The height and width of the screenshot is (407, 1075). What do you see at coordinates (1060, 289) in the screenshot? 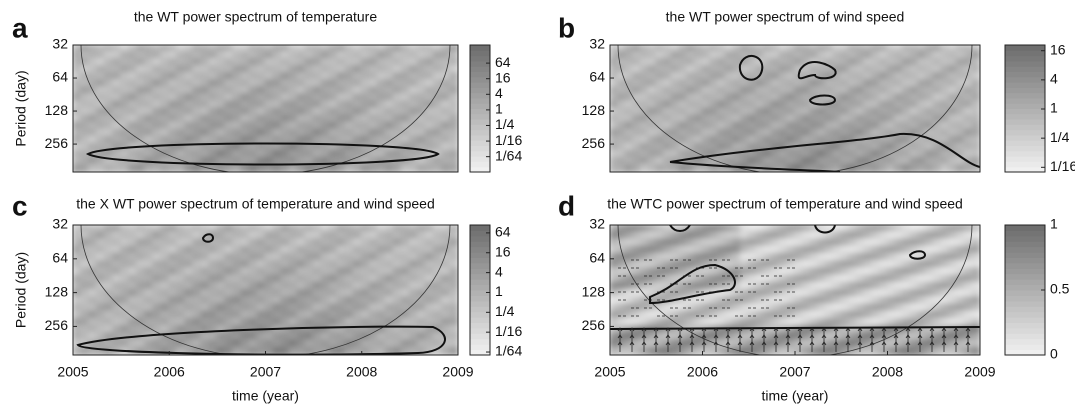
I see `colorbar-tick-label: 0.5` at bounding box center [1060, 289].